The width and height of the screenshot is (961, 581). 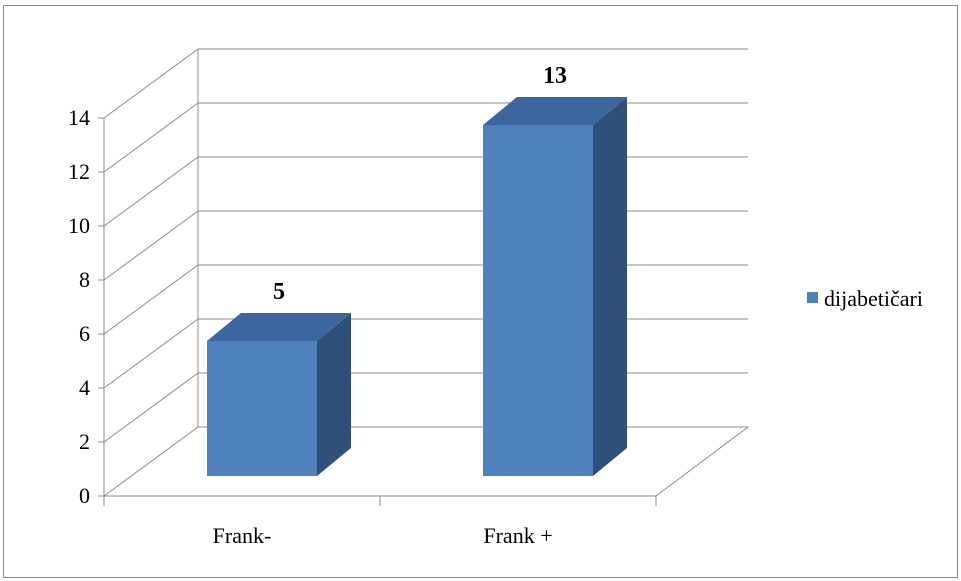 What do you see at coordinates (79, 225) in the screenshot?
I see `y-tick-label: 10` at bounding box center [79, 225].